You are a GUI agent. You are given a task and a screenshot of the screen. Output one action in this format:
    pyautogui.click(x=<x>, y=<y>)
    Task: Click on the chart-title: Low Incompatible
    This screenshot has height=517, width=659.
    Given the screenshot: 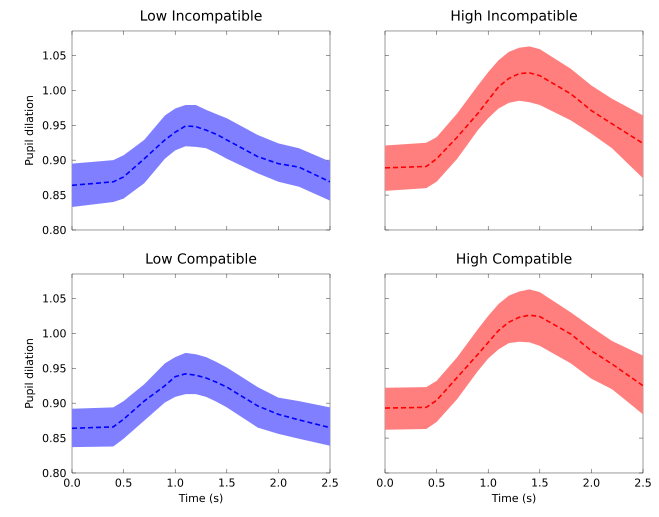 What is the action you would take?
    pyautogui.click(x=201, y=17)
    